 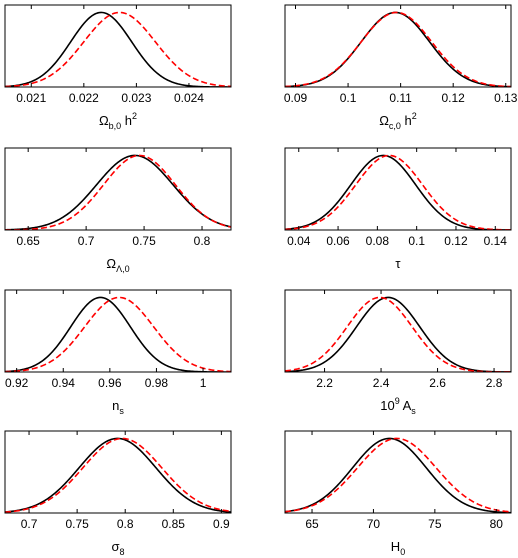 What do you see at coordinates (64, 383) in the screenshot?
I see `x-tick-label: 0.94` at bounding box center [64, 383].